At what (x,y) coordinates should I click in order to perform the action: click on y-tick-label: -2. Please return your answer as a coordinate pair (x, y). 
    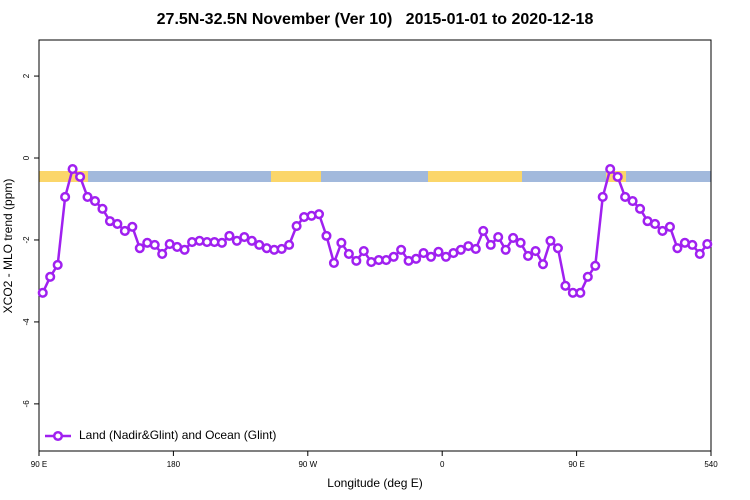
    Looking at the image, I should click on (26, 240).